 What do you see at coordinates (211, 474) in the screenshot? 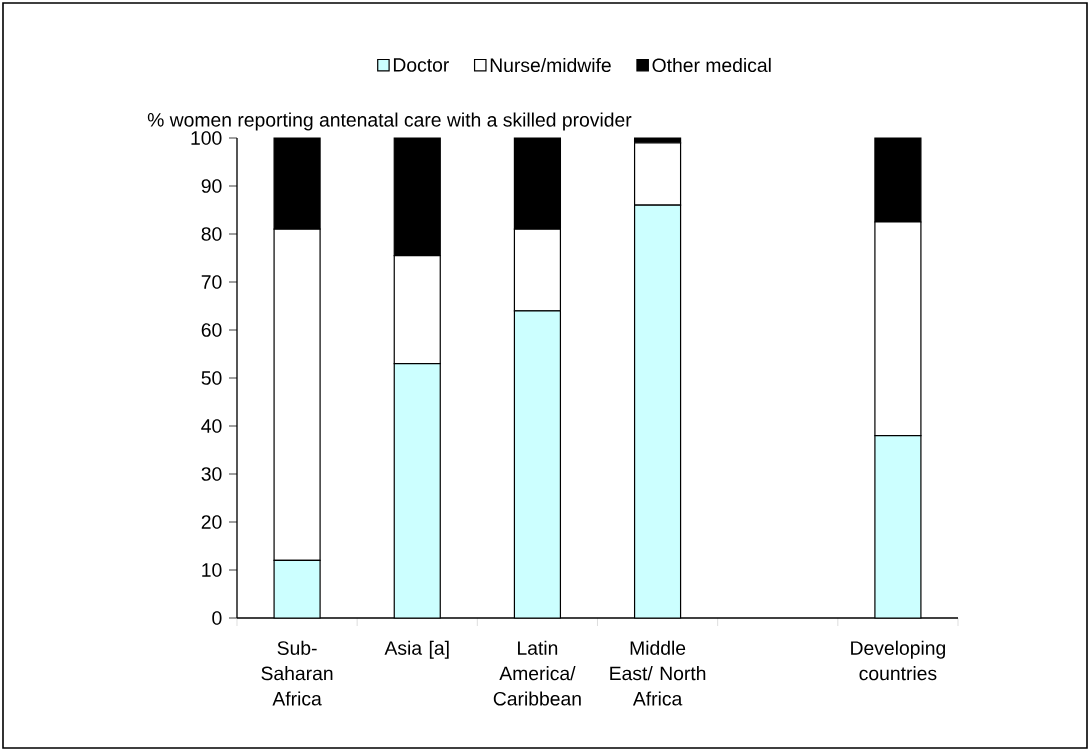
I see `y-tick-label: 30` at bounding box center [211, 474].